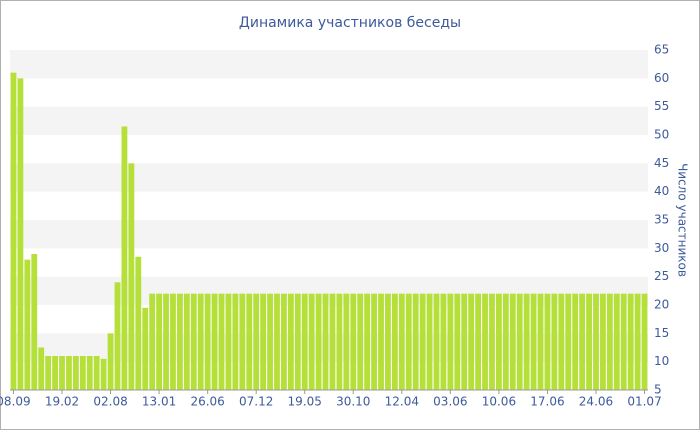 This screenshot has height=430, width=700. What do you see at coordinates (661, 220) in the screenshot?
I see `y-tick-label: 35` at bounding box center [661, 220].